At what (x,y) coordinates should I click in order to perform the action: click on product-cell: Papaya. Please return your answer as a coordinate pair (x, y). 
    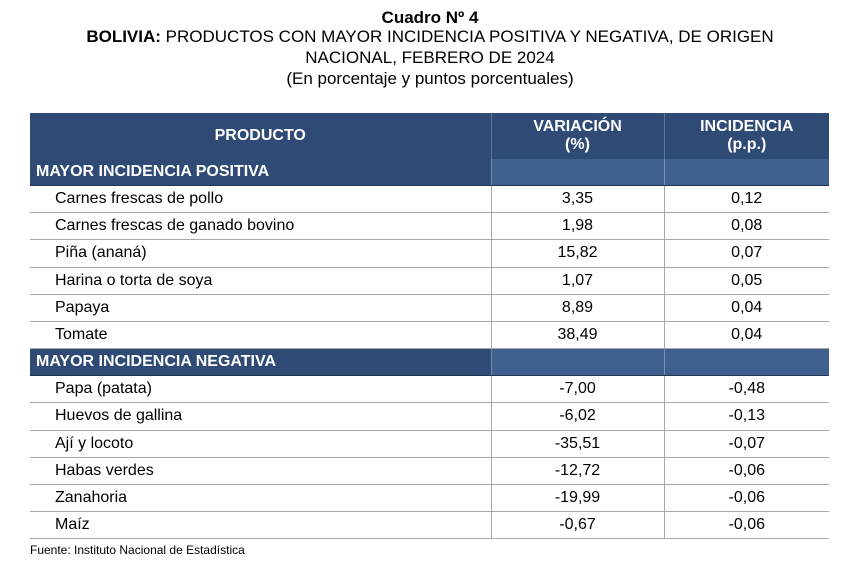
    Looking at the image, I should click on (260, 308).